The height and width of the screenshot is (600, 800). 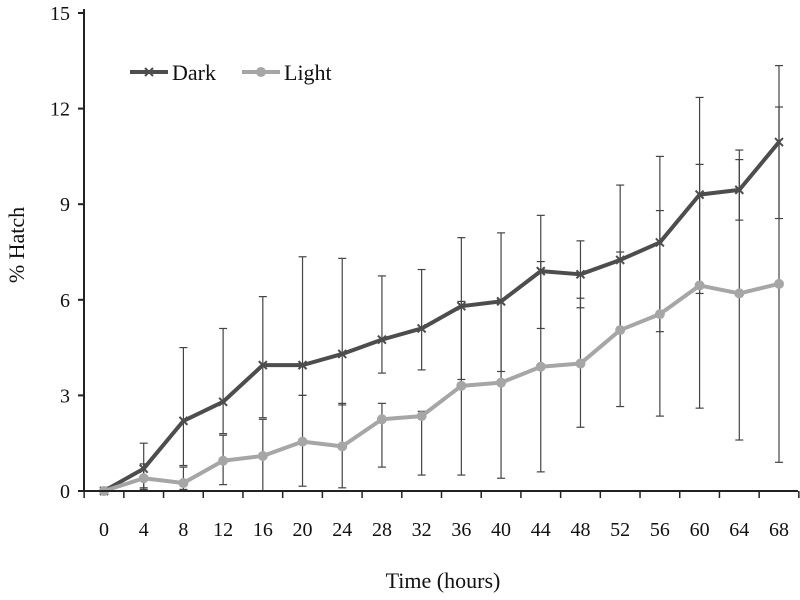 What do you see at coordinates (144, 530) in the screenshot?
I see `x-tick-label: 4` at bounding box center [144, 530].